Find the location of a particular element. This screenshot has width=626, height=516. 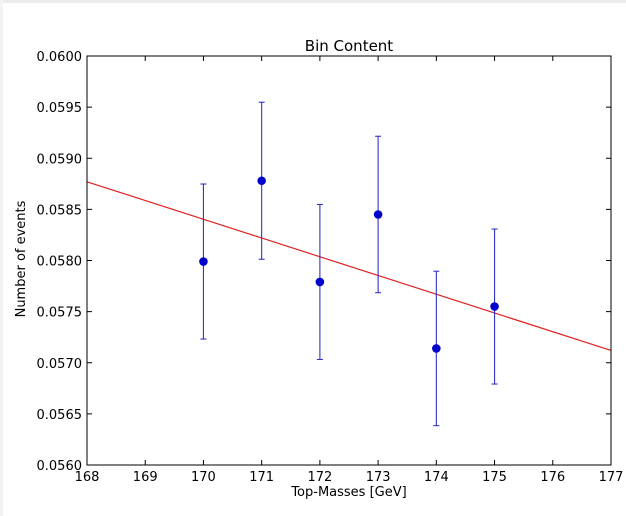

x-axis-label: Top-Masses [GeV] is located at coordinates (348, 492).